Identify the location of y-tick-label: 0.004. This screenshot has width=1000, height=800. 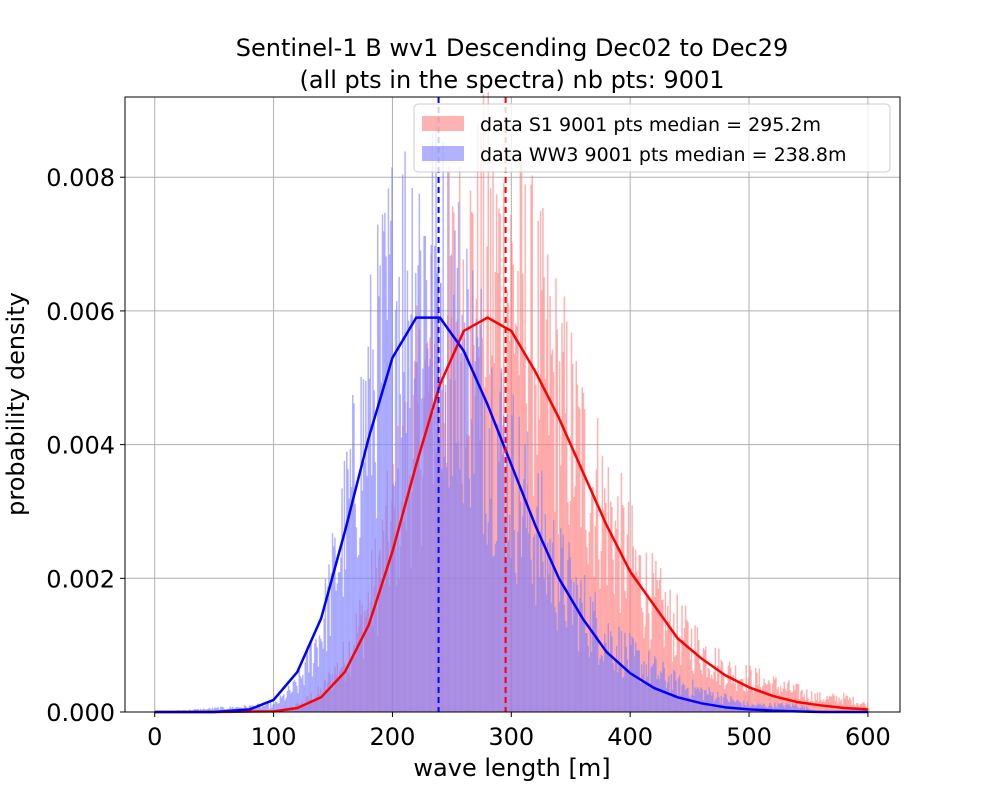
(80, 446).